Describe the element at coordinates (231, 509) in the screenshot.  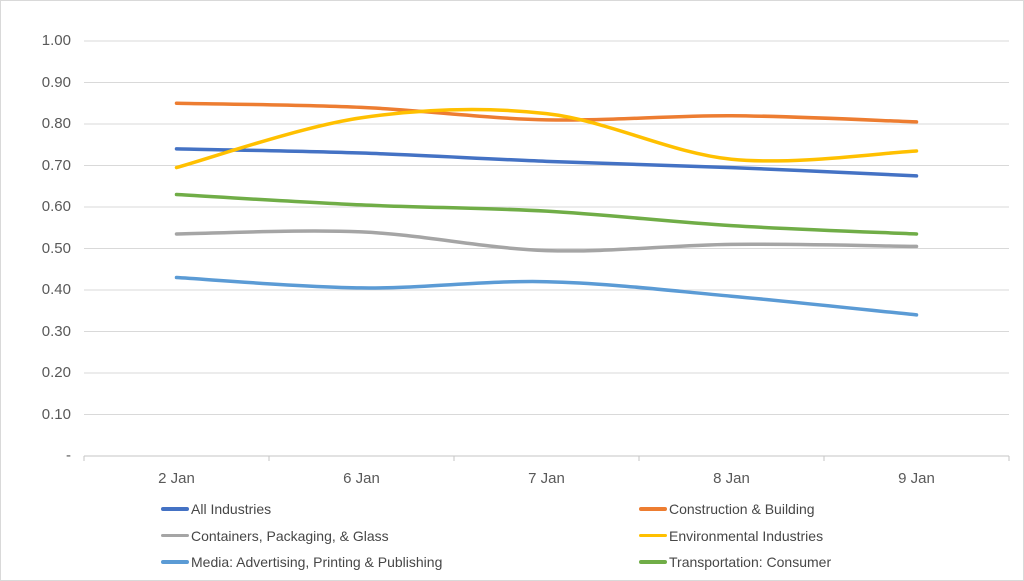
I see `legend-item-label: All Industries` at that location.